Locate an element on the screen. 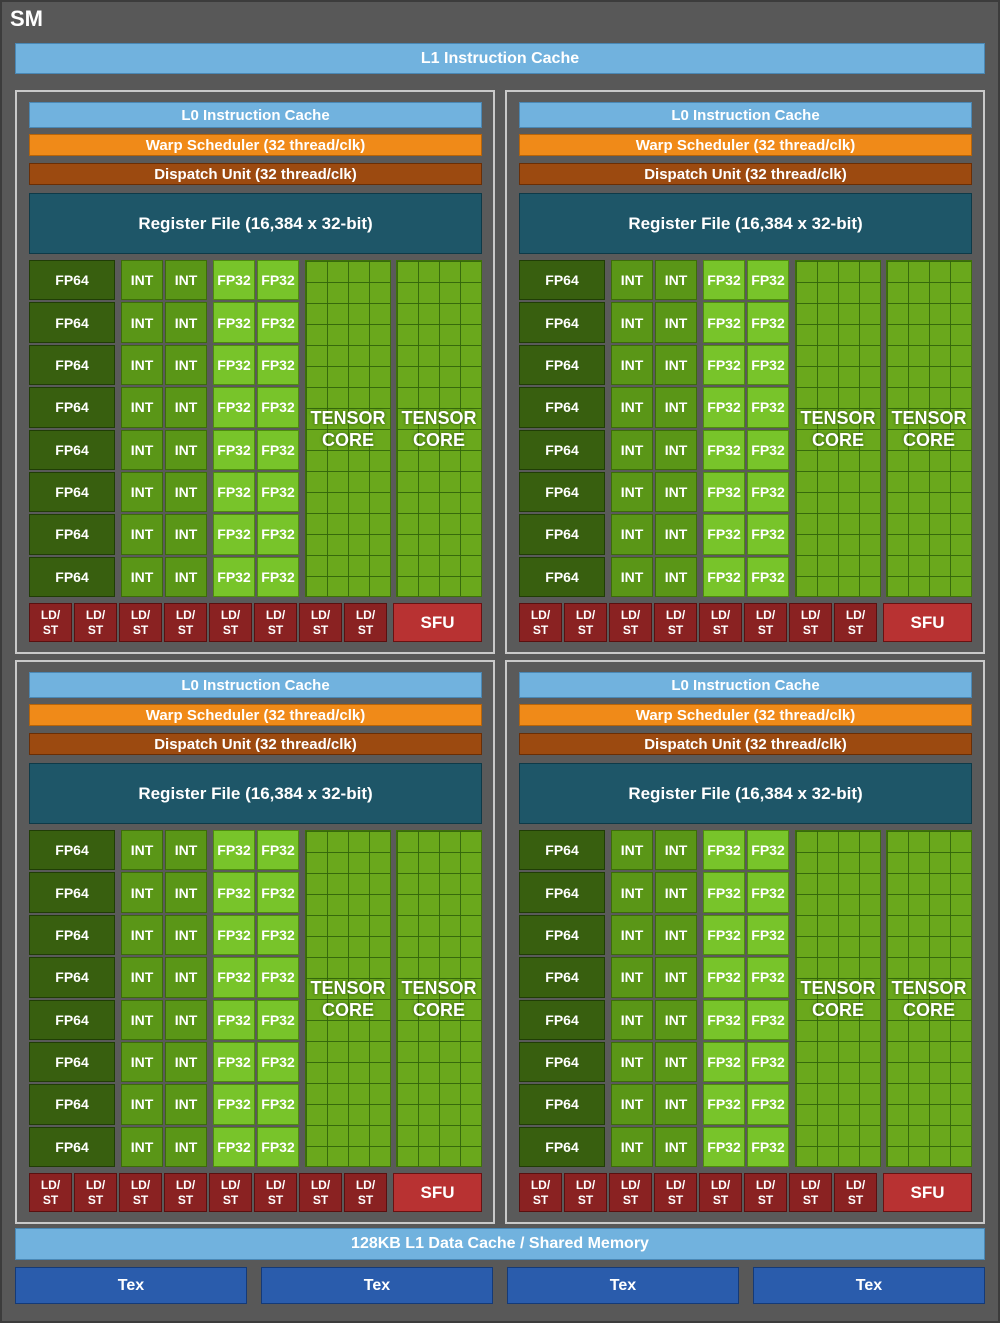 This screenshot has width=1000, height=1323. fp64-column: FP64 FP64 FP64 FP64 FP64 FP64 FP64 FP64 is located at coordinates (72, 428).